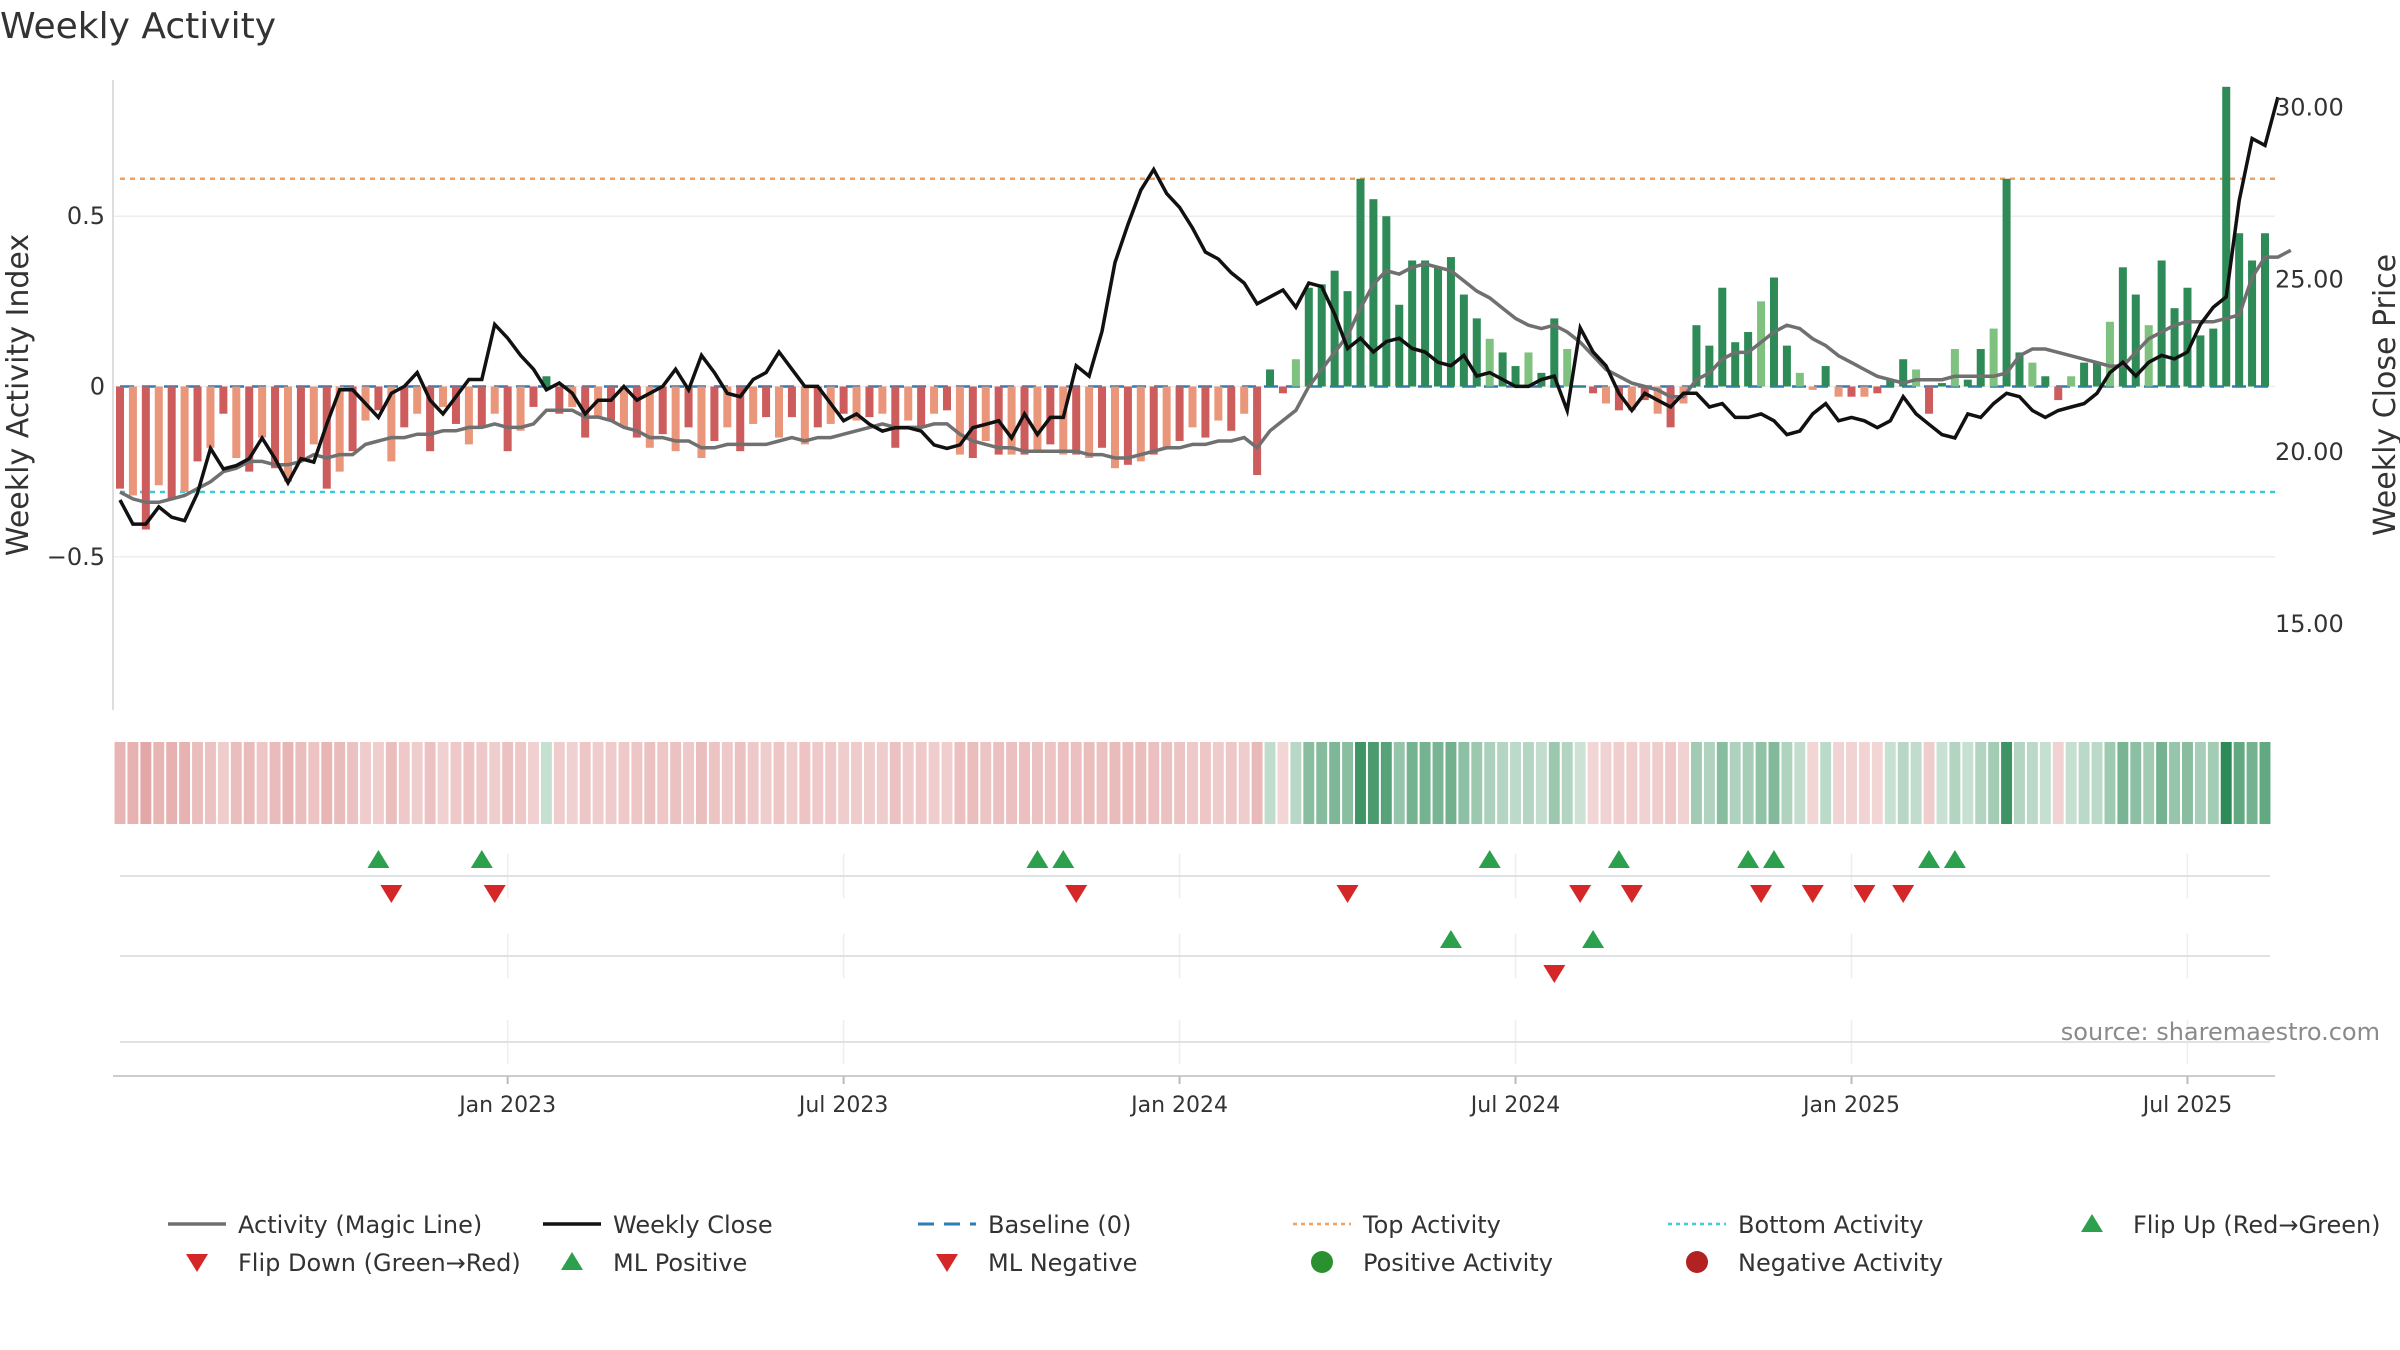 The width and height of the screenshot is (2400, 1350). Describe the element at coordinates (1830, 1225) in the screenshot. I see `legend-label: Bottom Activity` at that location.